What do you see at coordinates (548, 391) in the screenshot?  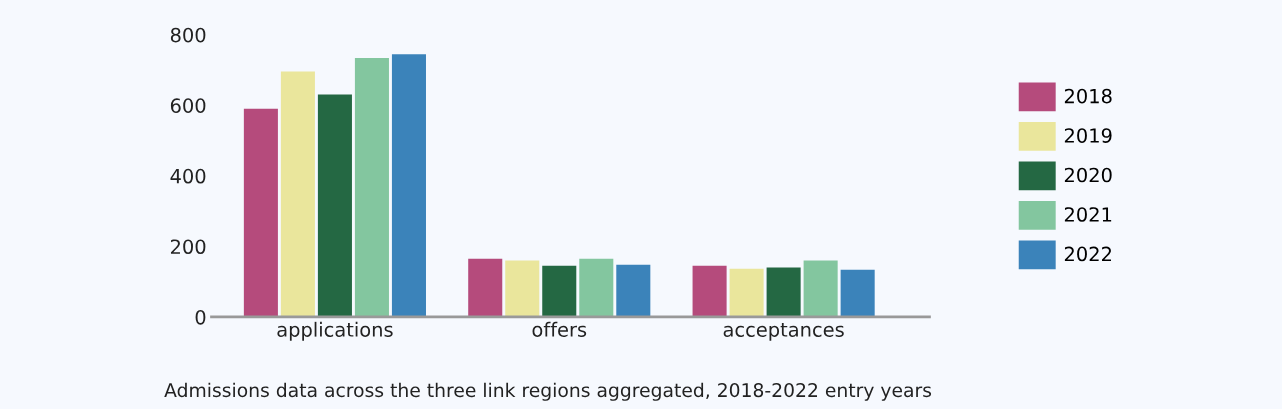 I see `text: Admissions data across the three link regions aggregated, 2018-2022 entry years` at bounding box center [548, 391].